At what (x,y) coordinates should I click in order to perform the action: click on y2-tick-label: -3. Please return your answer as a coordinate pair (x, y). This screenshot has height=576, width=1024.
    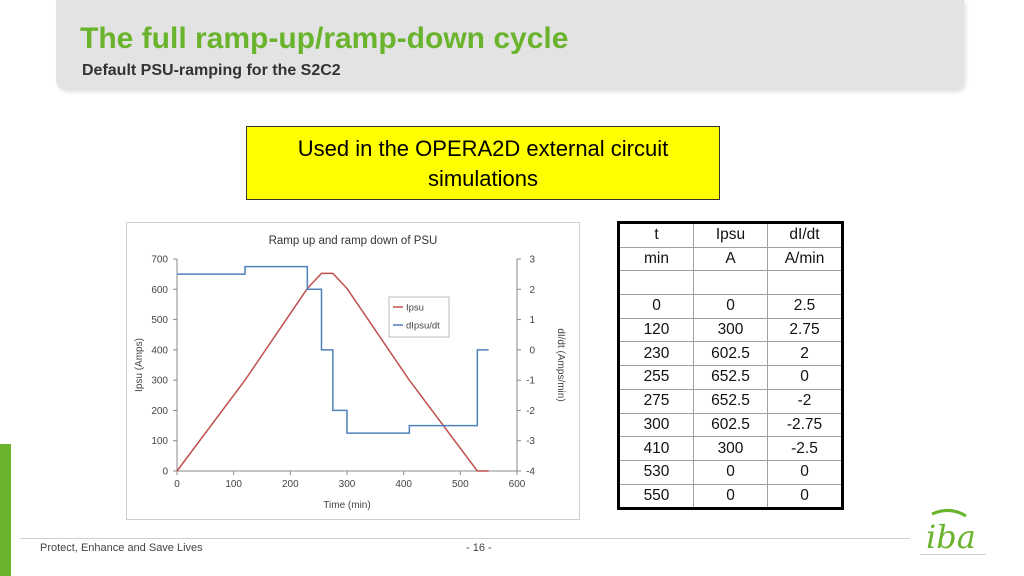
    Looking at the image, I should click on (530, 441).